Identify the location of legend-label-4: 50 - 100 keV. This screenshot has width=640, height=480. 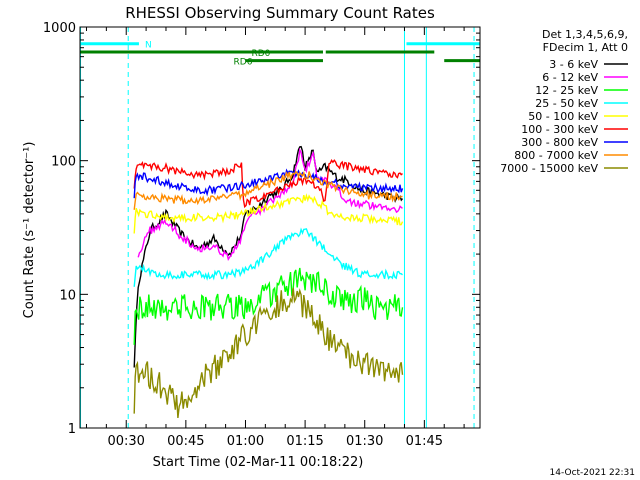
(563, 116).